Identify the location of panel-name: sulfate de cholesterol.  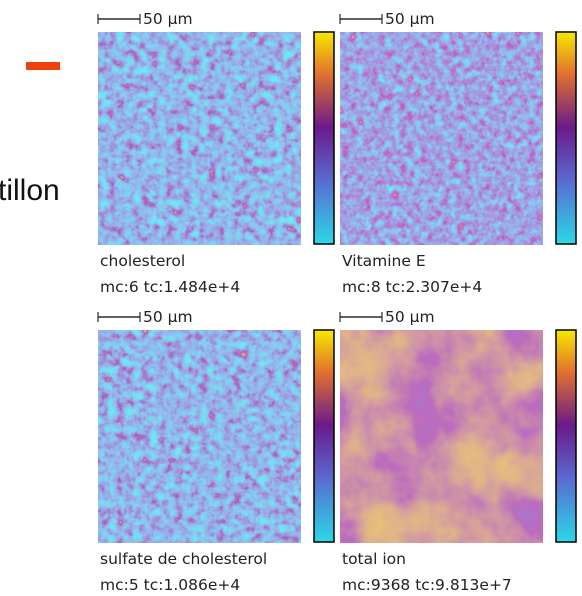
(183, 559).